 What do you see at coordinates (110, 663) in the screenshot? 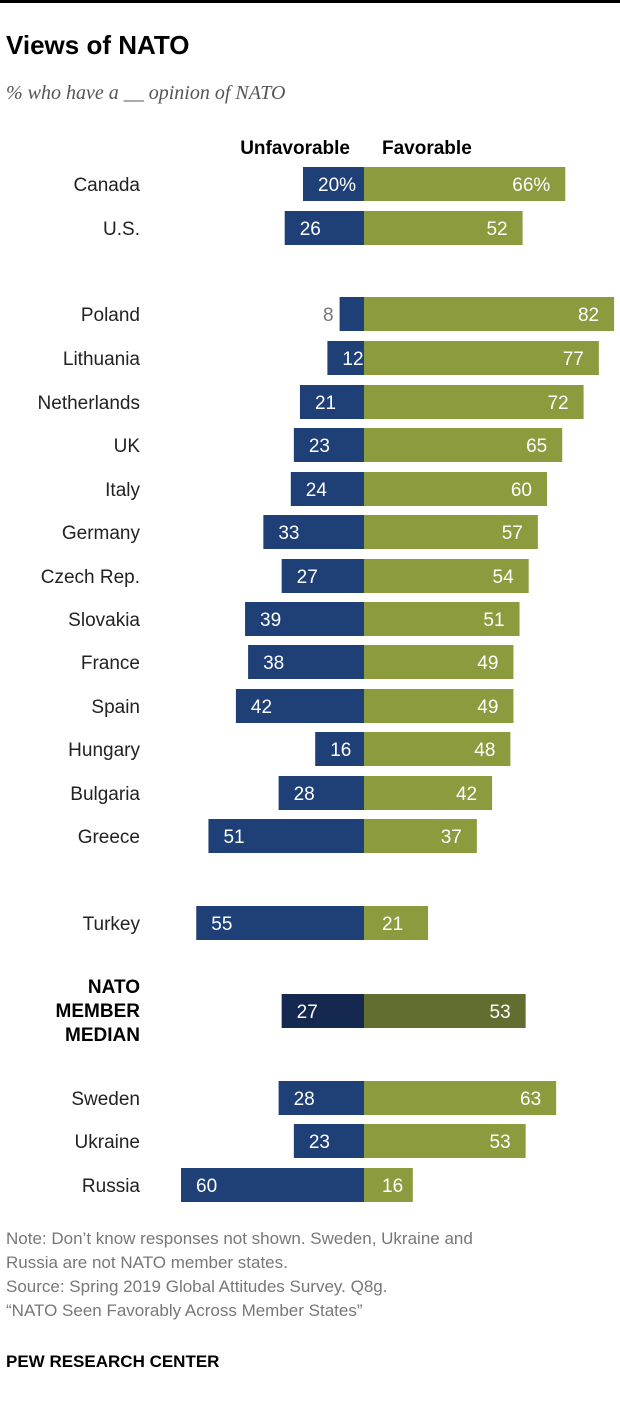
I see `row-label-france: France` at bounding box center [110, 663].